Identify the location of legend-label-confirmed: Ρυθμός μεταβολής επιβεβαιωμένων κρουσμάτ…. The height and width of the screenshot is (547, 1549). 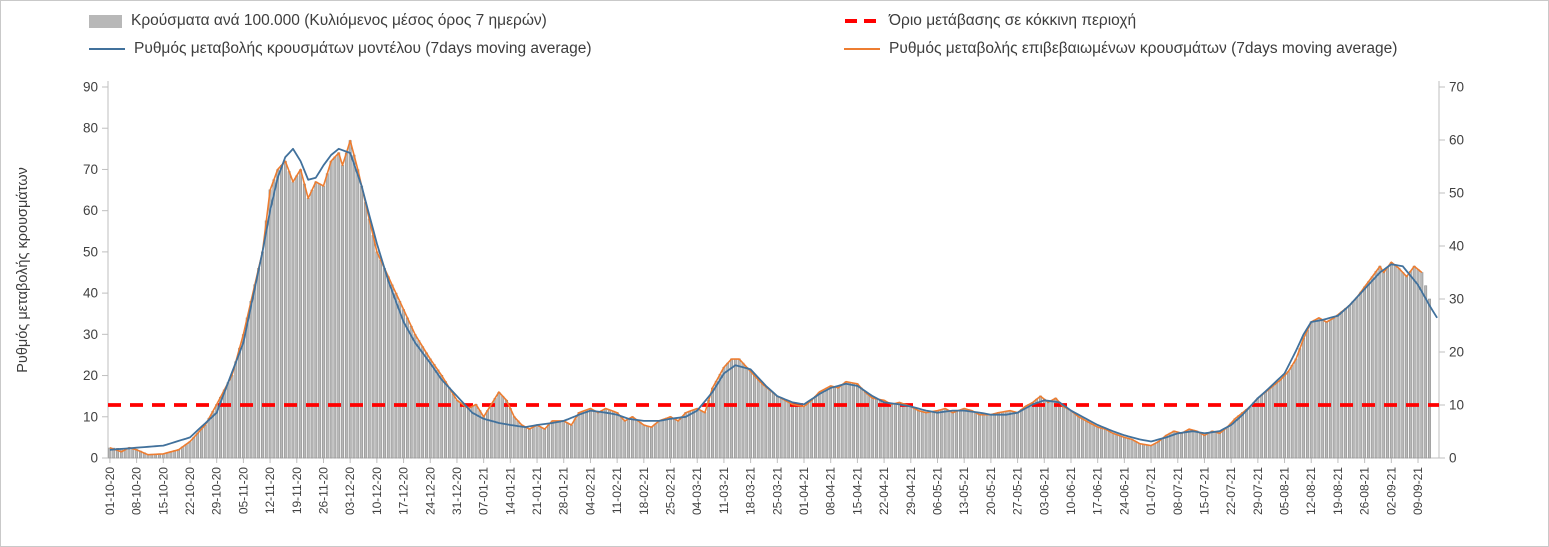
(1143, 48).